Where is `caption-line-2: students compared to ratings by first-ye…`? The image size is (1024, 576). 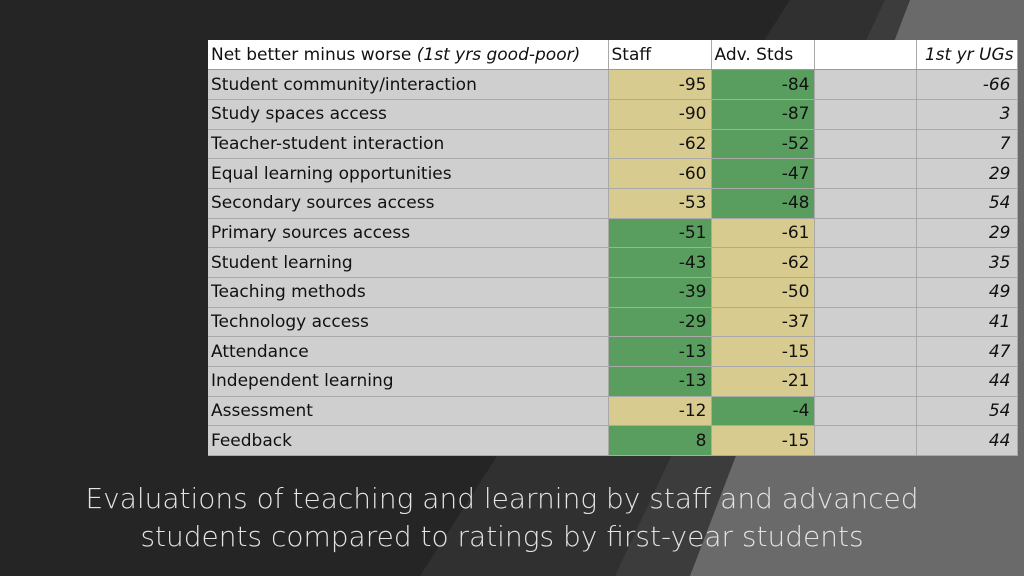
caption-line-2: students compared to ratings by first-ye… is located at coordinates (502, 536).